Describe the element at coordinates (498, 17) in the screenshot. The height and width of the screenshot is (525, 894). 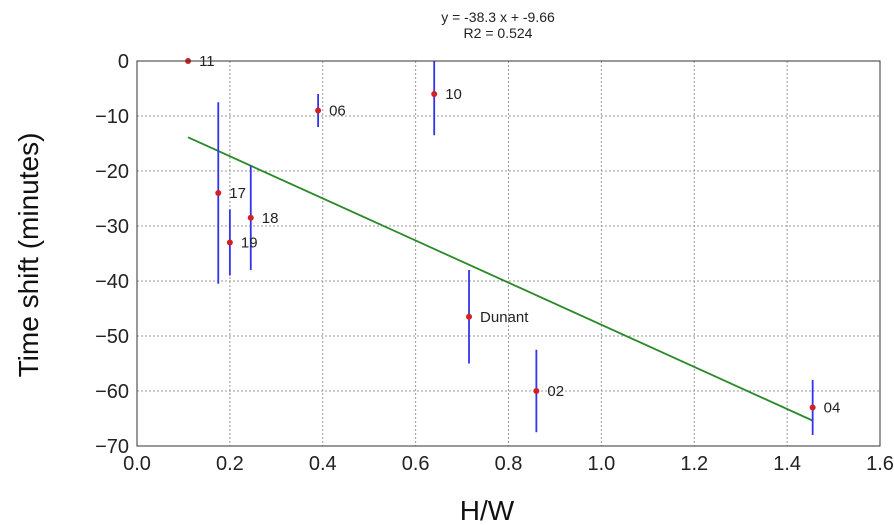
I see `chart-title-line-1: y = -38.3 x + -9.66` at that location.